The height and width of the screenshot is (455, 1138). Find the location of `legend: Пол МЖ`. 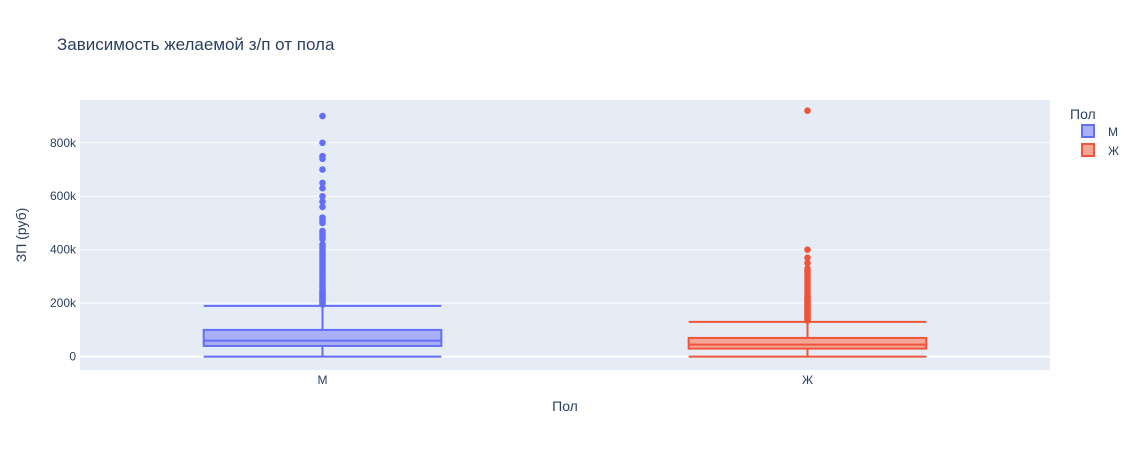

legend: Пол МЖ is located at coordinates (1094, 132).